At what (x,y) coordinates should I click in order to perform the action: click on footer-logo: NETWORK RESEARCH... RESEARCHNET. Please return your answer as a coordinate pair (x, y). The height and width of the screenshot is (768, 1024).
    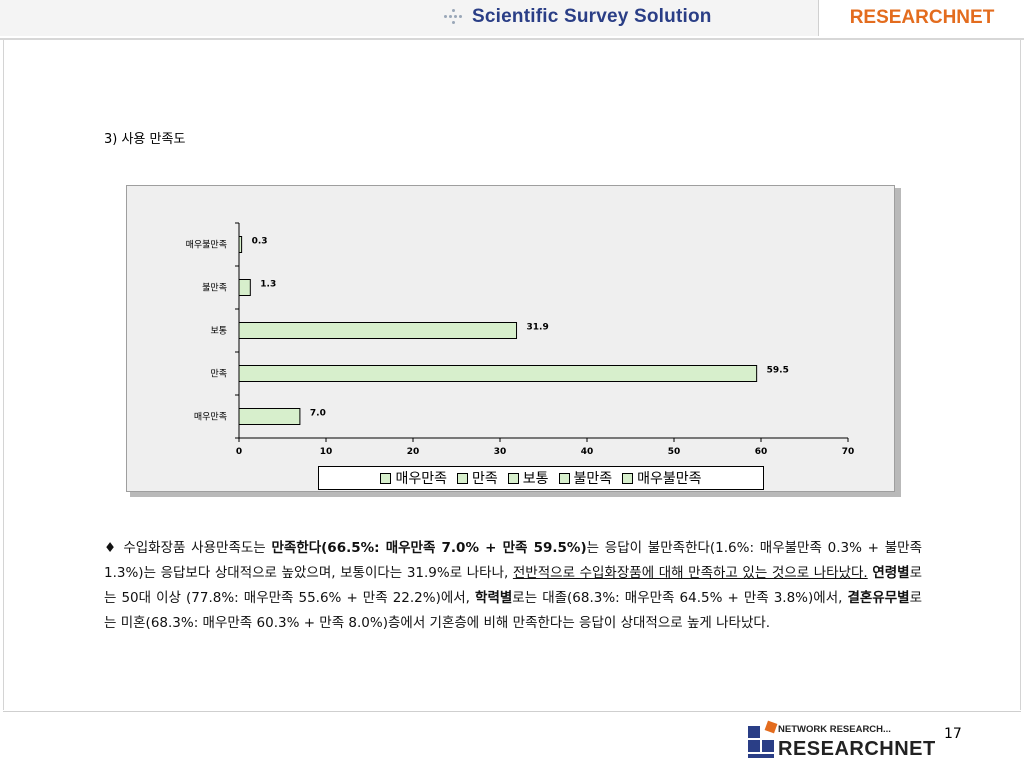
    Looking at the image, I should click on (848, 742).